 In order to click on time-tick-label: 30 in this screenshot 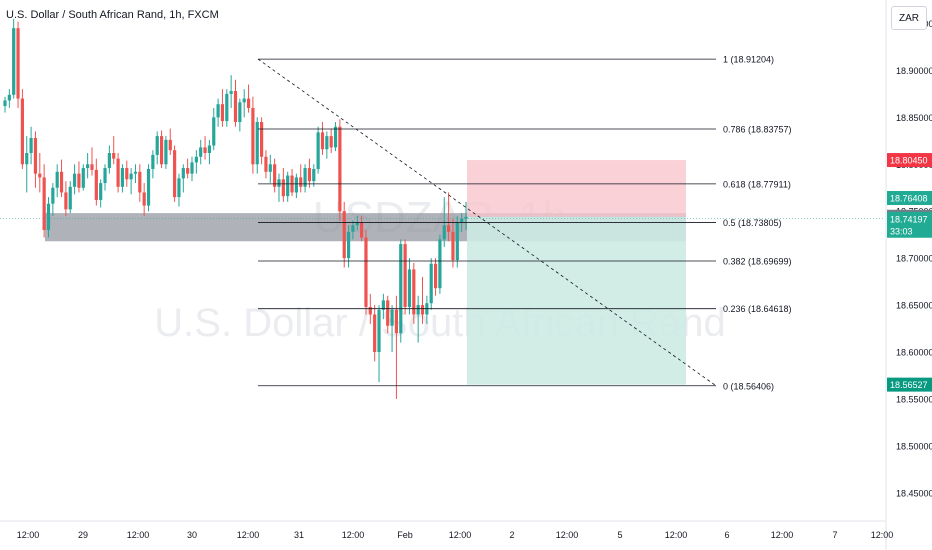, I will do `click(192, 535)`.